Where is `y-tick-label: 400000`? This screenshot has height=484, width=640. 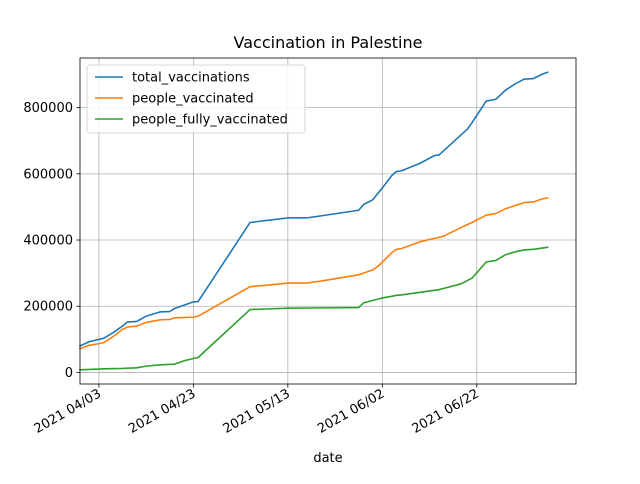 y-tick-label: 400000 is located at coordinates (48, 241).